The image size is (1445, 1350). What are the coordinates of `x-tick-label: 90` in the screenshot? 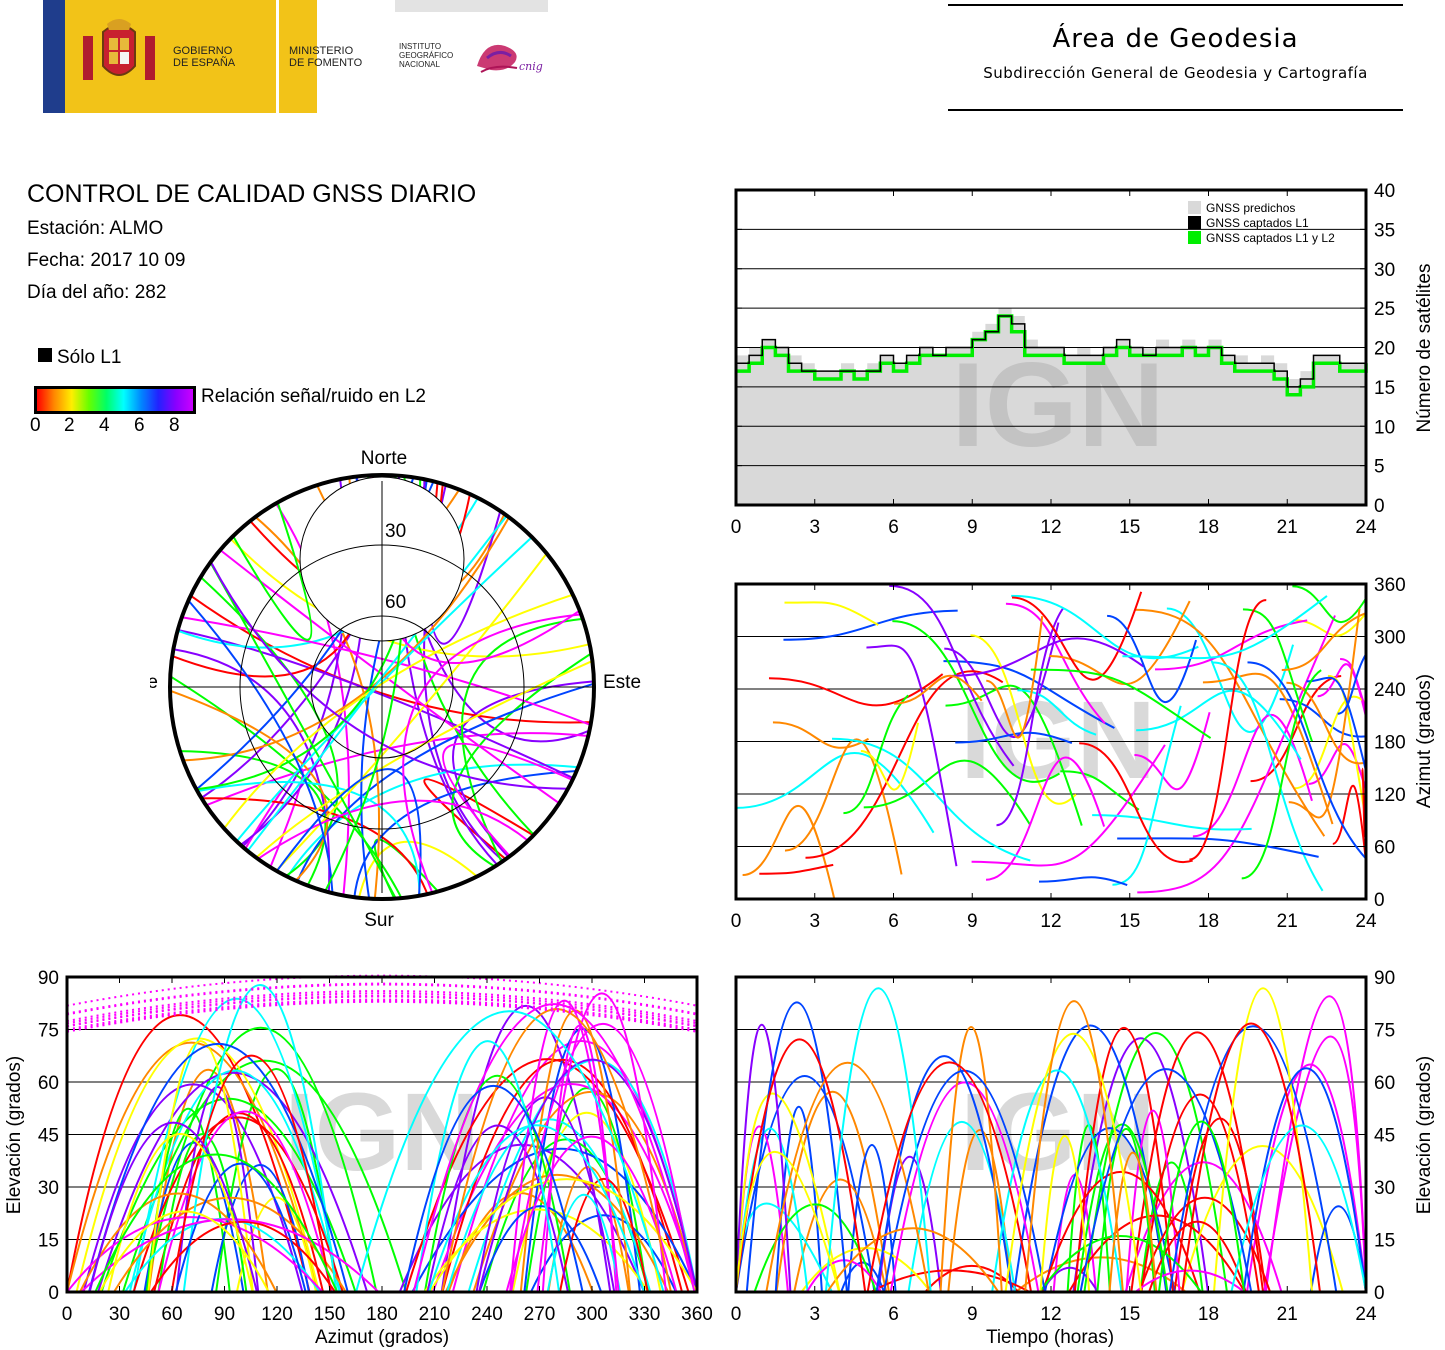 It's located at (224, 1314).